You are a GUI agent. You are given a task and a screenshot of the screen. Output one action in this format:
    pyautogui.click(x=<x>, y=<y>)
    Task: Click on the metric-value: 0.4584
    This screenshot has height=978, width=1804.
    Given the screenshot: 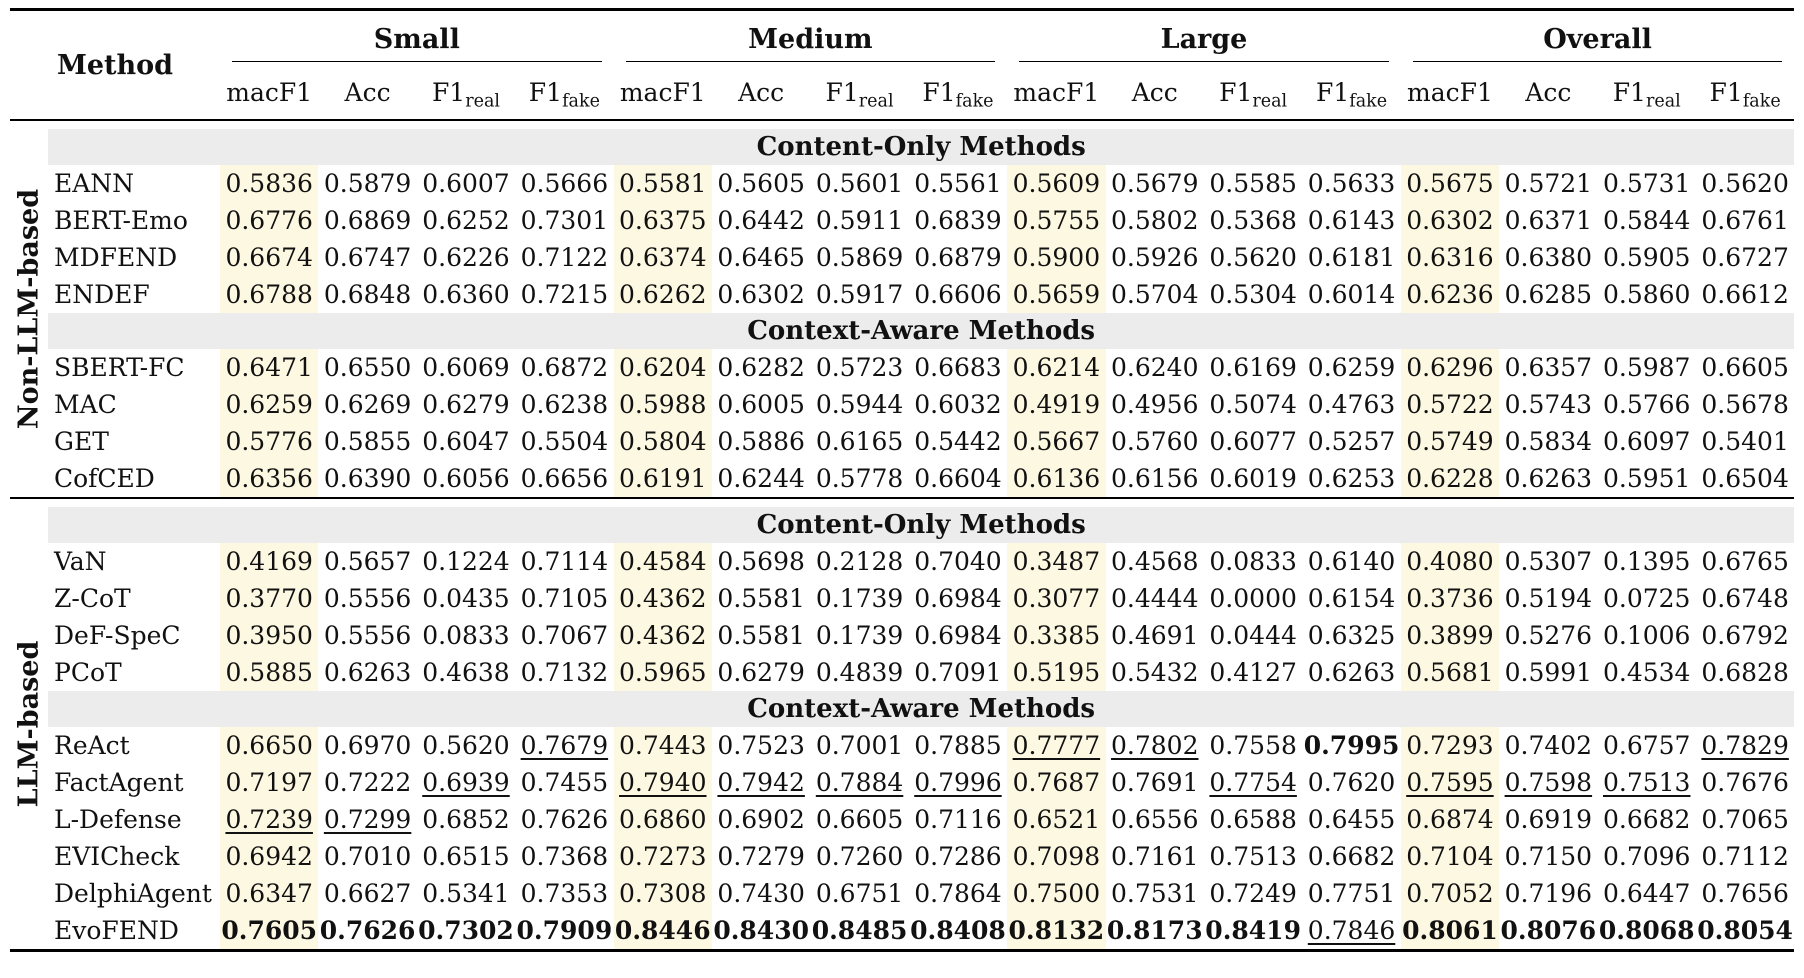 What is the action you would take?
    pyautogui.click(x=663, y=561)
    